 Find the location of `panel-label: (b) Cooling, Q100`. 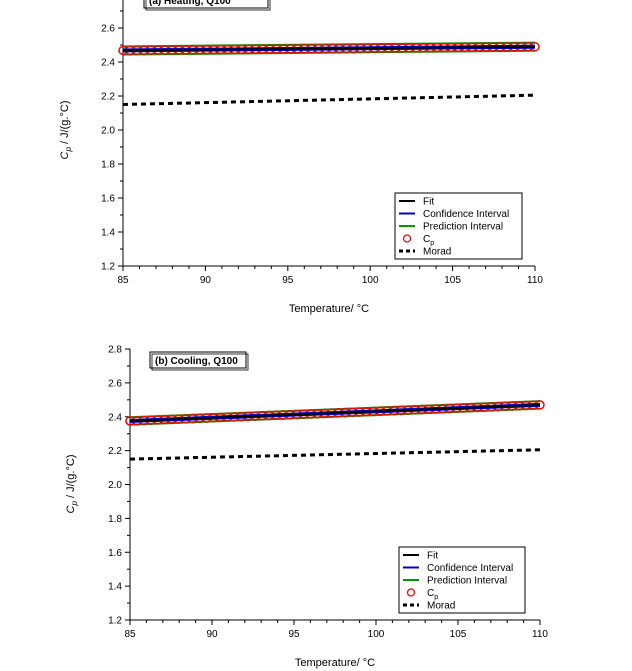

panel-label: (b) Cooling, Q100 is located at coordinates (196, 361).